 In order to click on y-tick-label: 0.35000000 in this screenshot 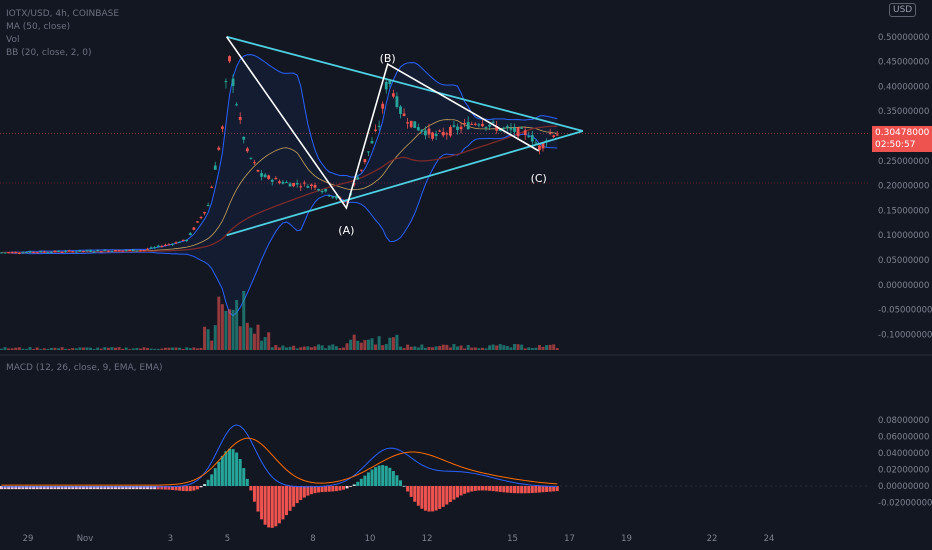, I will do `click(903, 112)`.